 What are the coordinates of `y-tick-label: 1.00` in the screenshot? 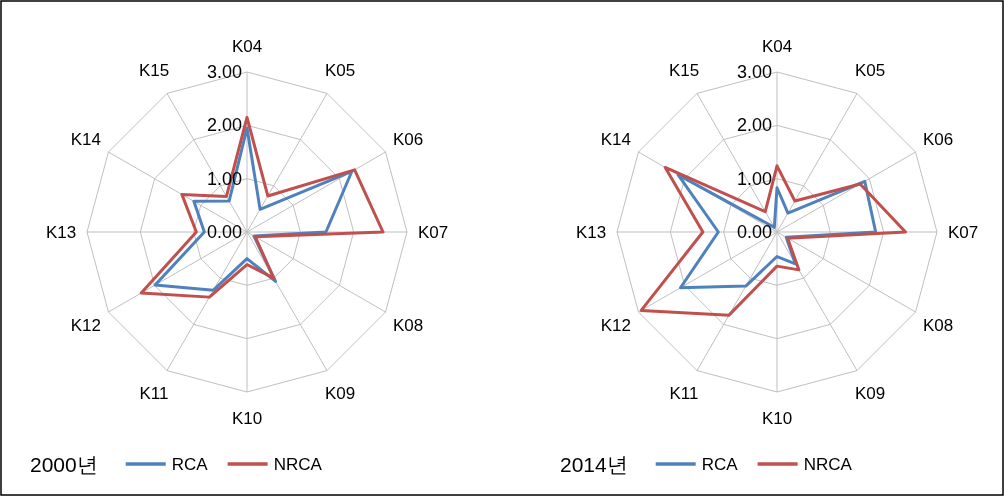 It's located at (754, 178).